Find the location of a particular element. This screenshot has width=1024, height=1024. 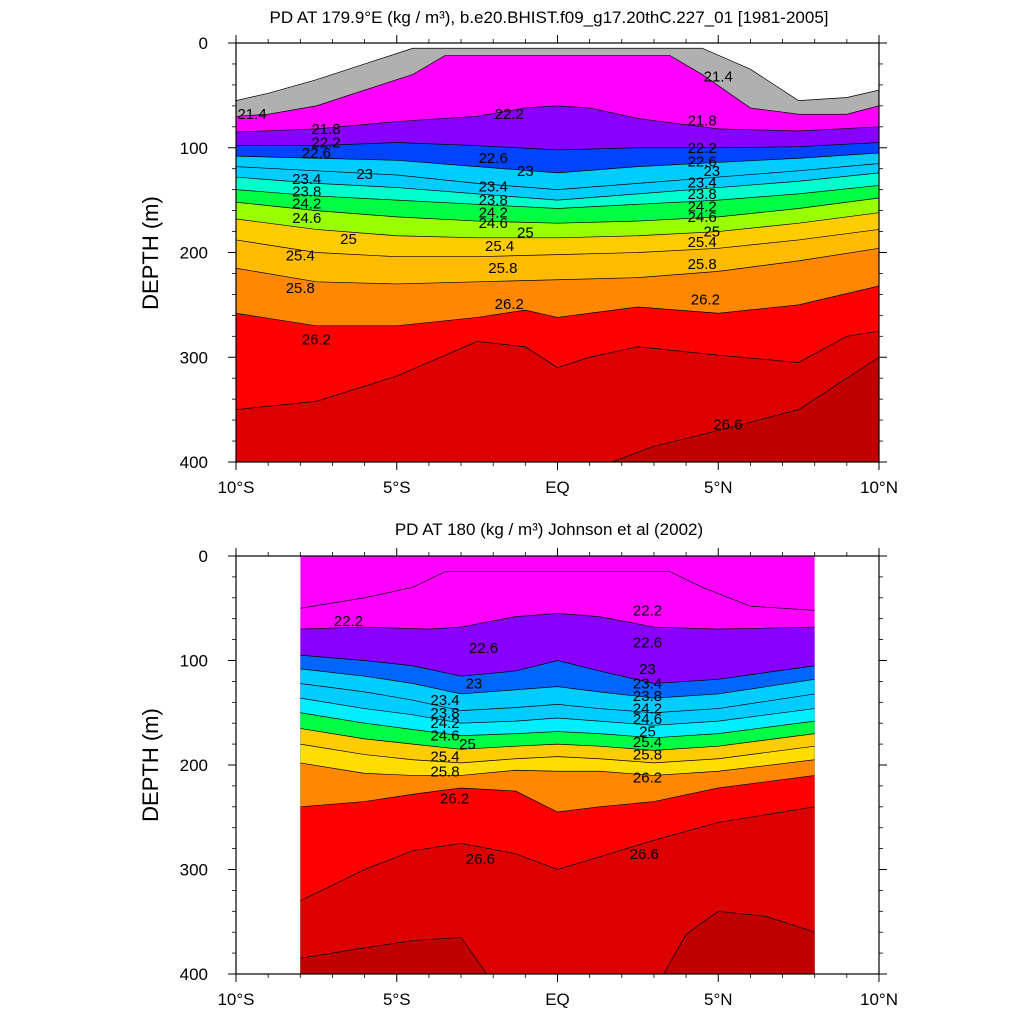

y-tick-label: 200 is located at coordinates (194, 253).